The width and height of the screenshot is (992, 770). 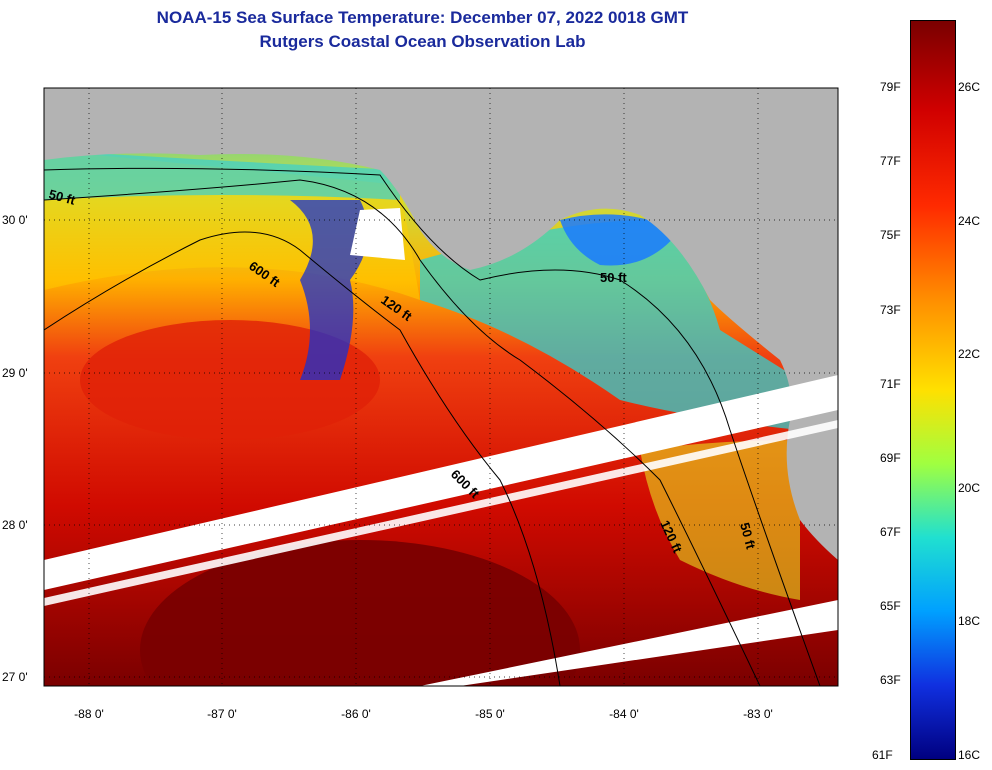 What do you see at coordinates (356, 714) in the screenshot?
I see `lon-tick: -86 0'` at bounding box center [356, 714].